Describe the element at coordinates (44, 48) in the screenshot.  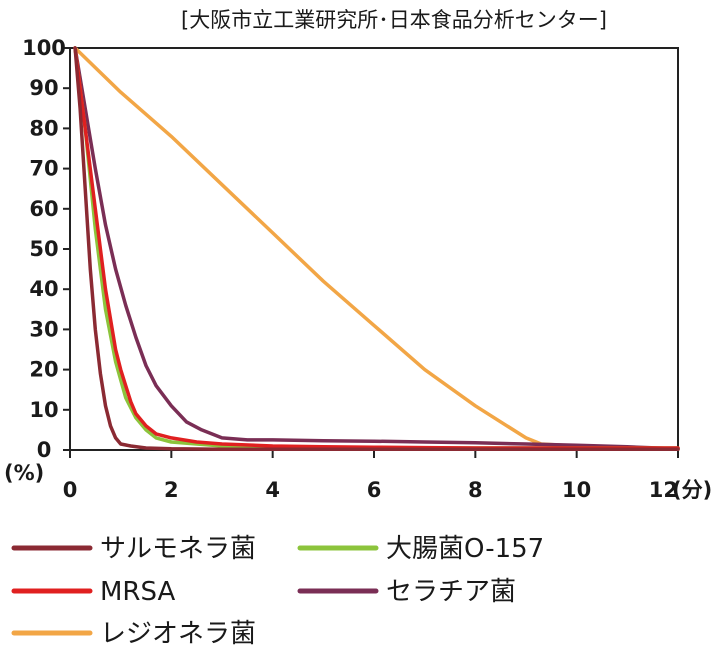
I see `y-tick-label: 100` at that location.